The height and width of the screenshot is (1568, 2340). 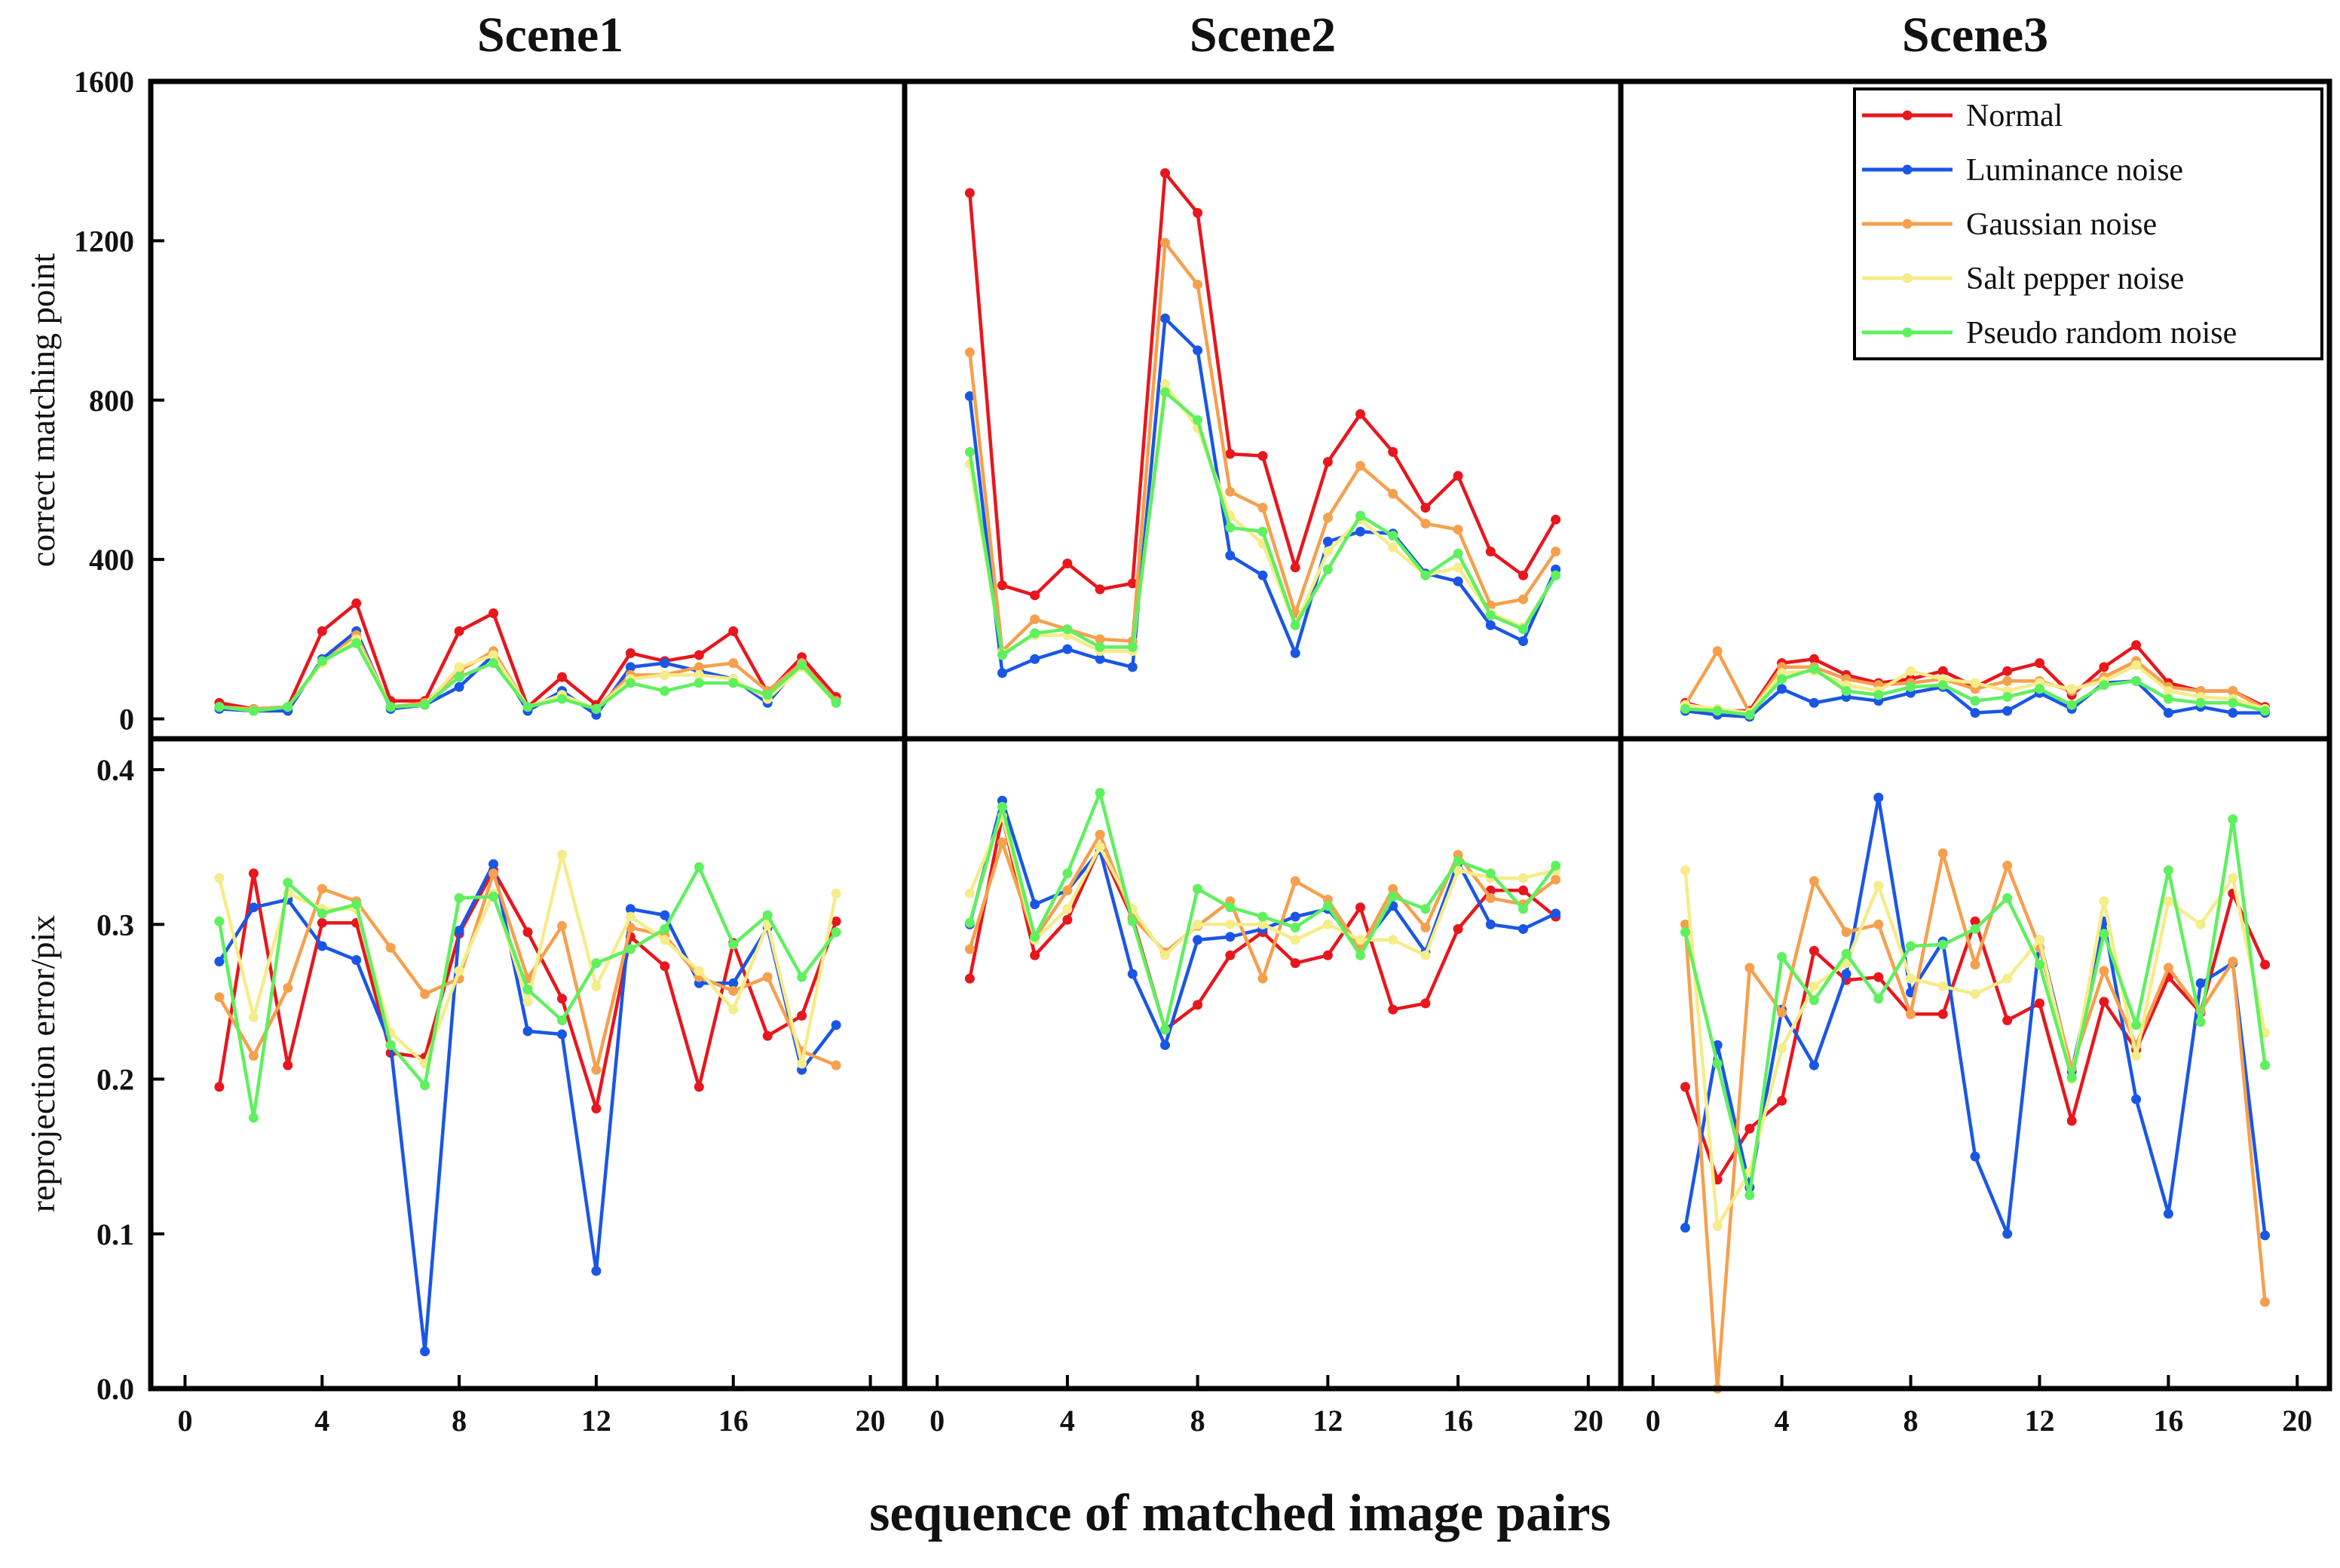 What do you see at coordinates (2075, 279) in the screenshot?
I see `legend-label-salt-pepper-noise: Salt pepper noise` at bounding box center [2075, 279].